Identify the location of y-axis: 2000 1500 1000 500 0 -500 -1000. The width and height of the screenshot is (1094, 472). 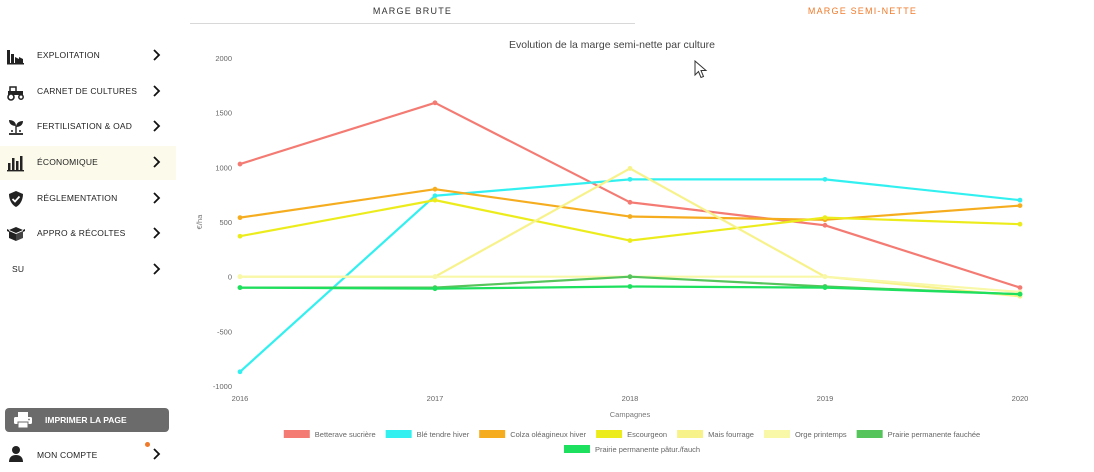
(222, 222).